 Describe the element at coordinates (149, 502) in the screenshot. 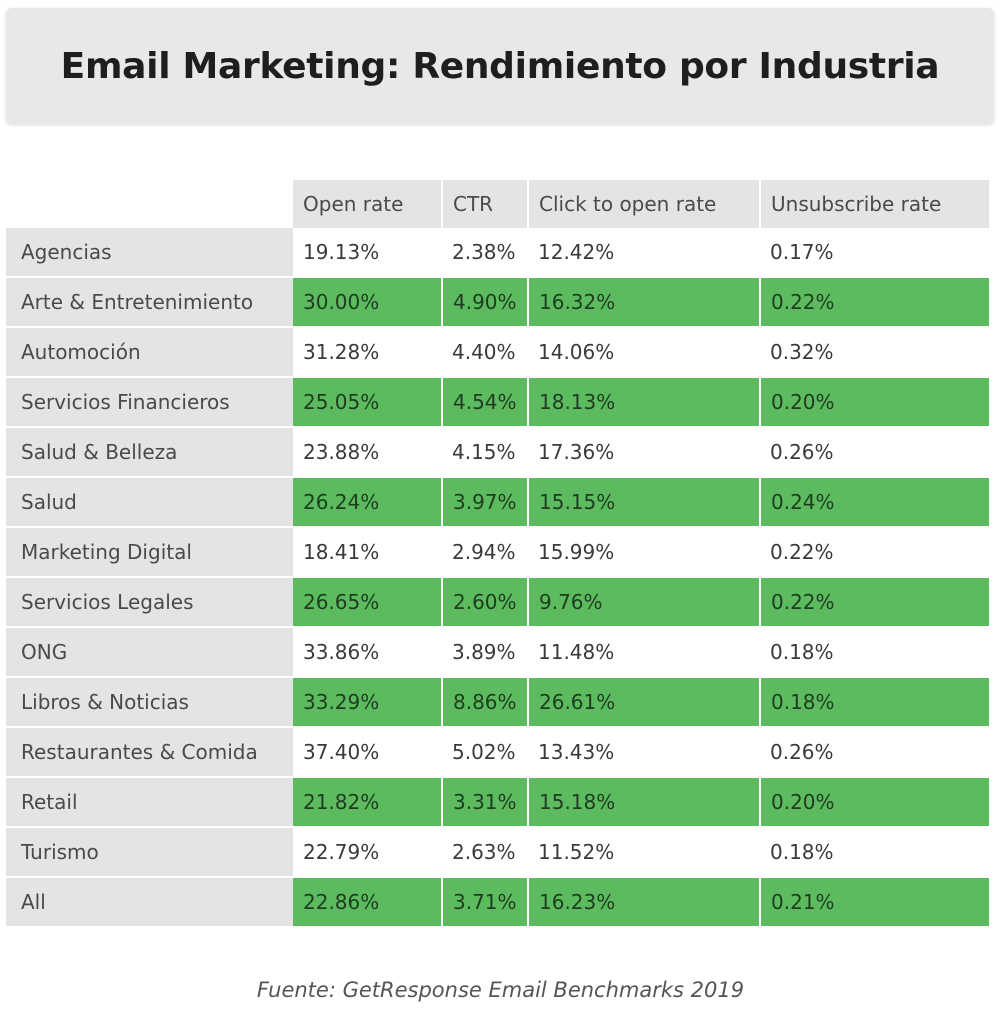

I see `row-label: Salud` at that location.